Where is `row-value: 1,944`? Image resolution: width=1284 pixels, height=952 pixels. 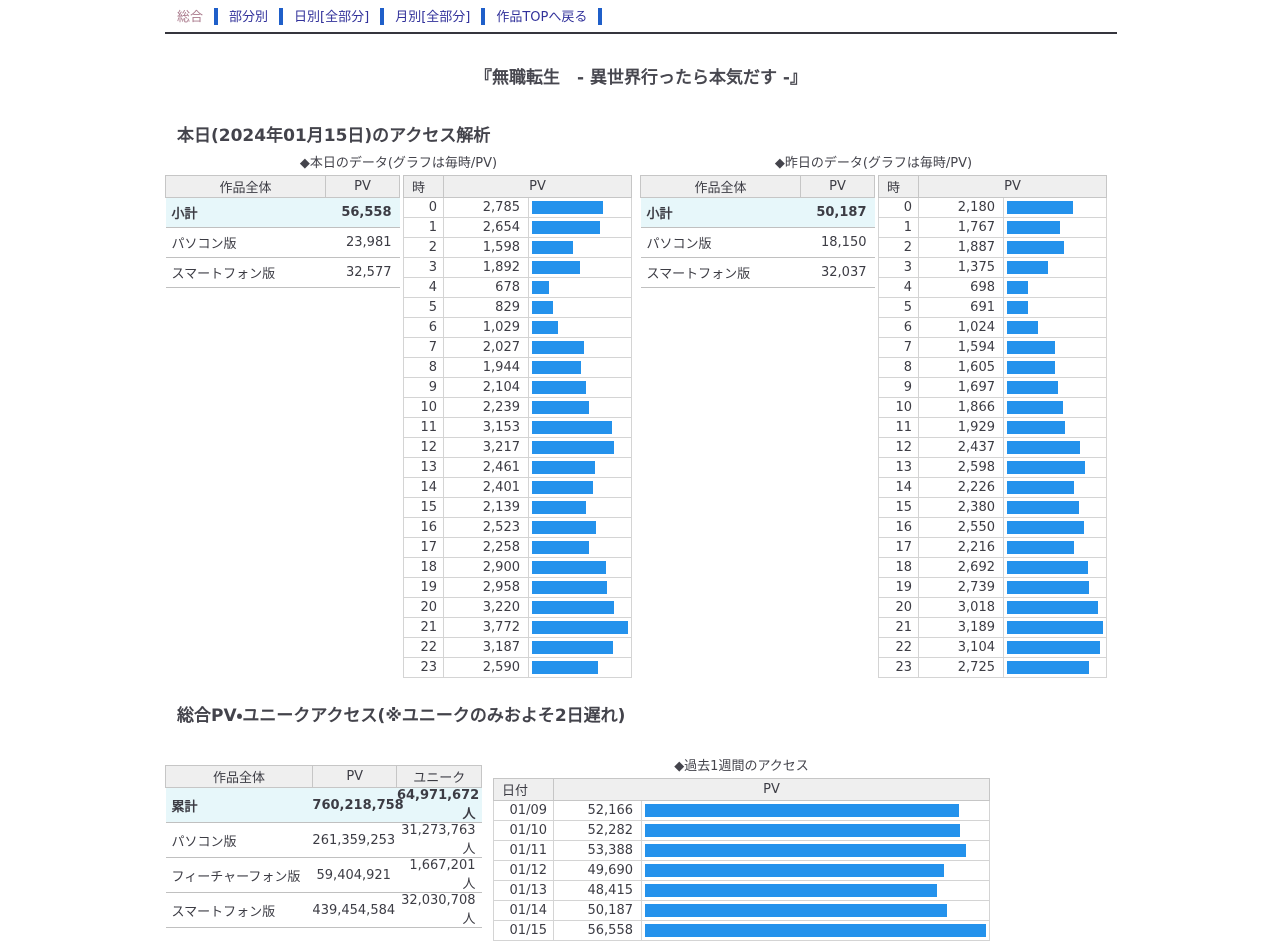
row-value: 1,944 is located at coordinates (486, 367).